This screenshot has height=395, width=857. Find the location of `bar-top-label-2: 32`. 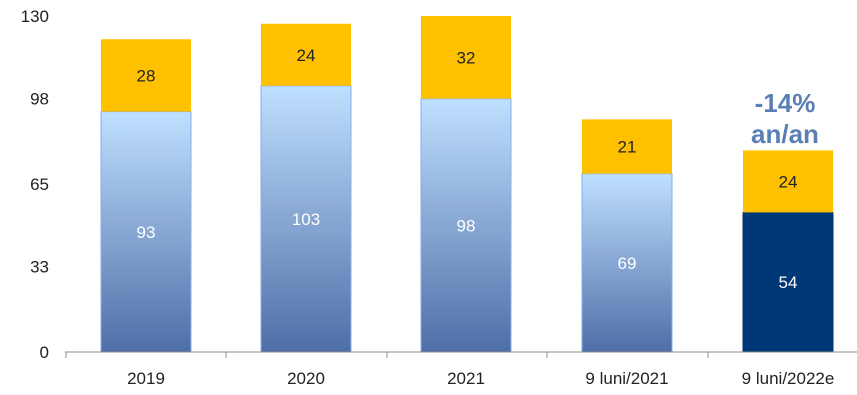

bar-top-label-2: 32 is located at coordinates (466, 57).